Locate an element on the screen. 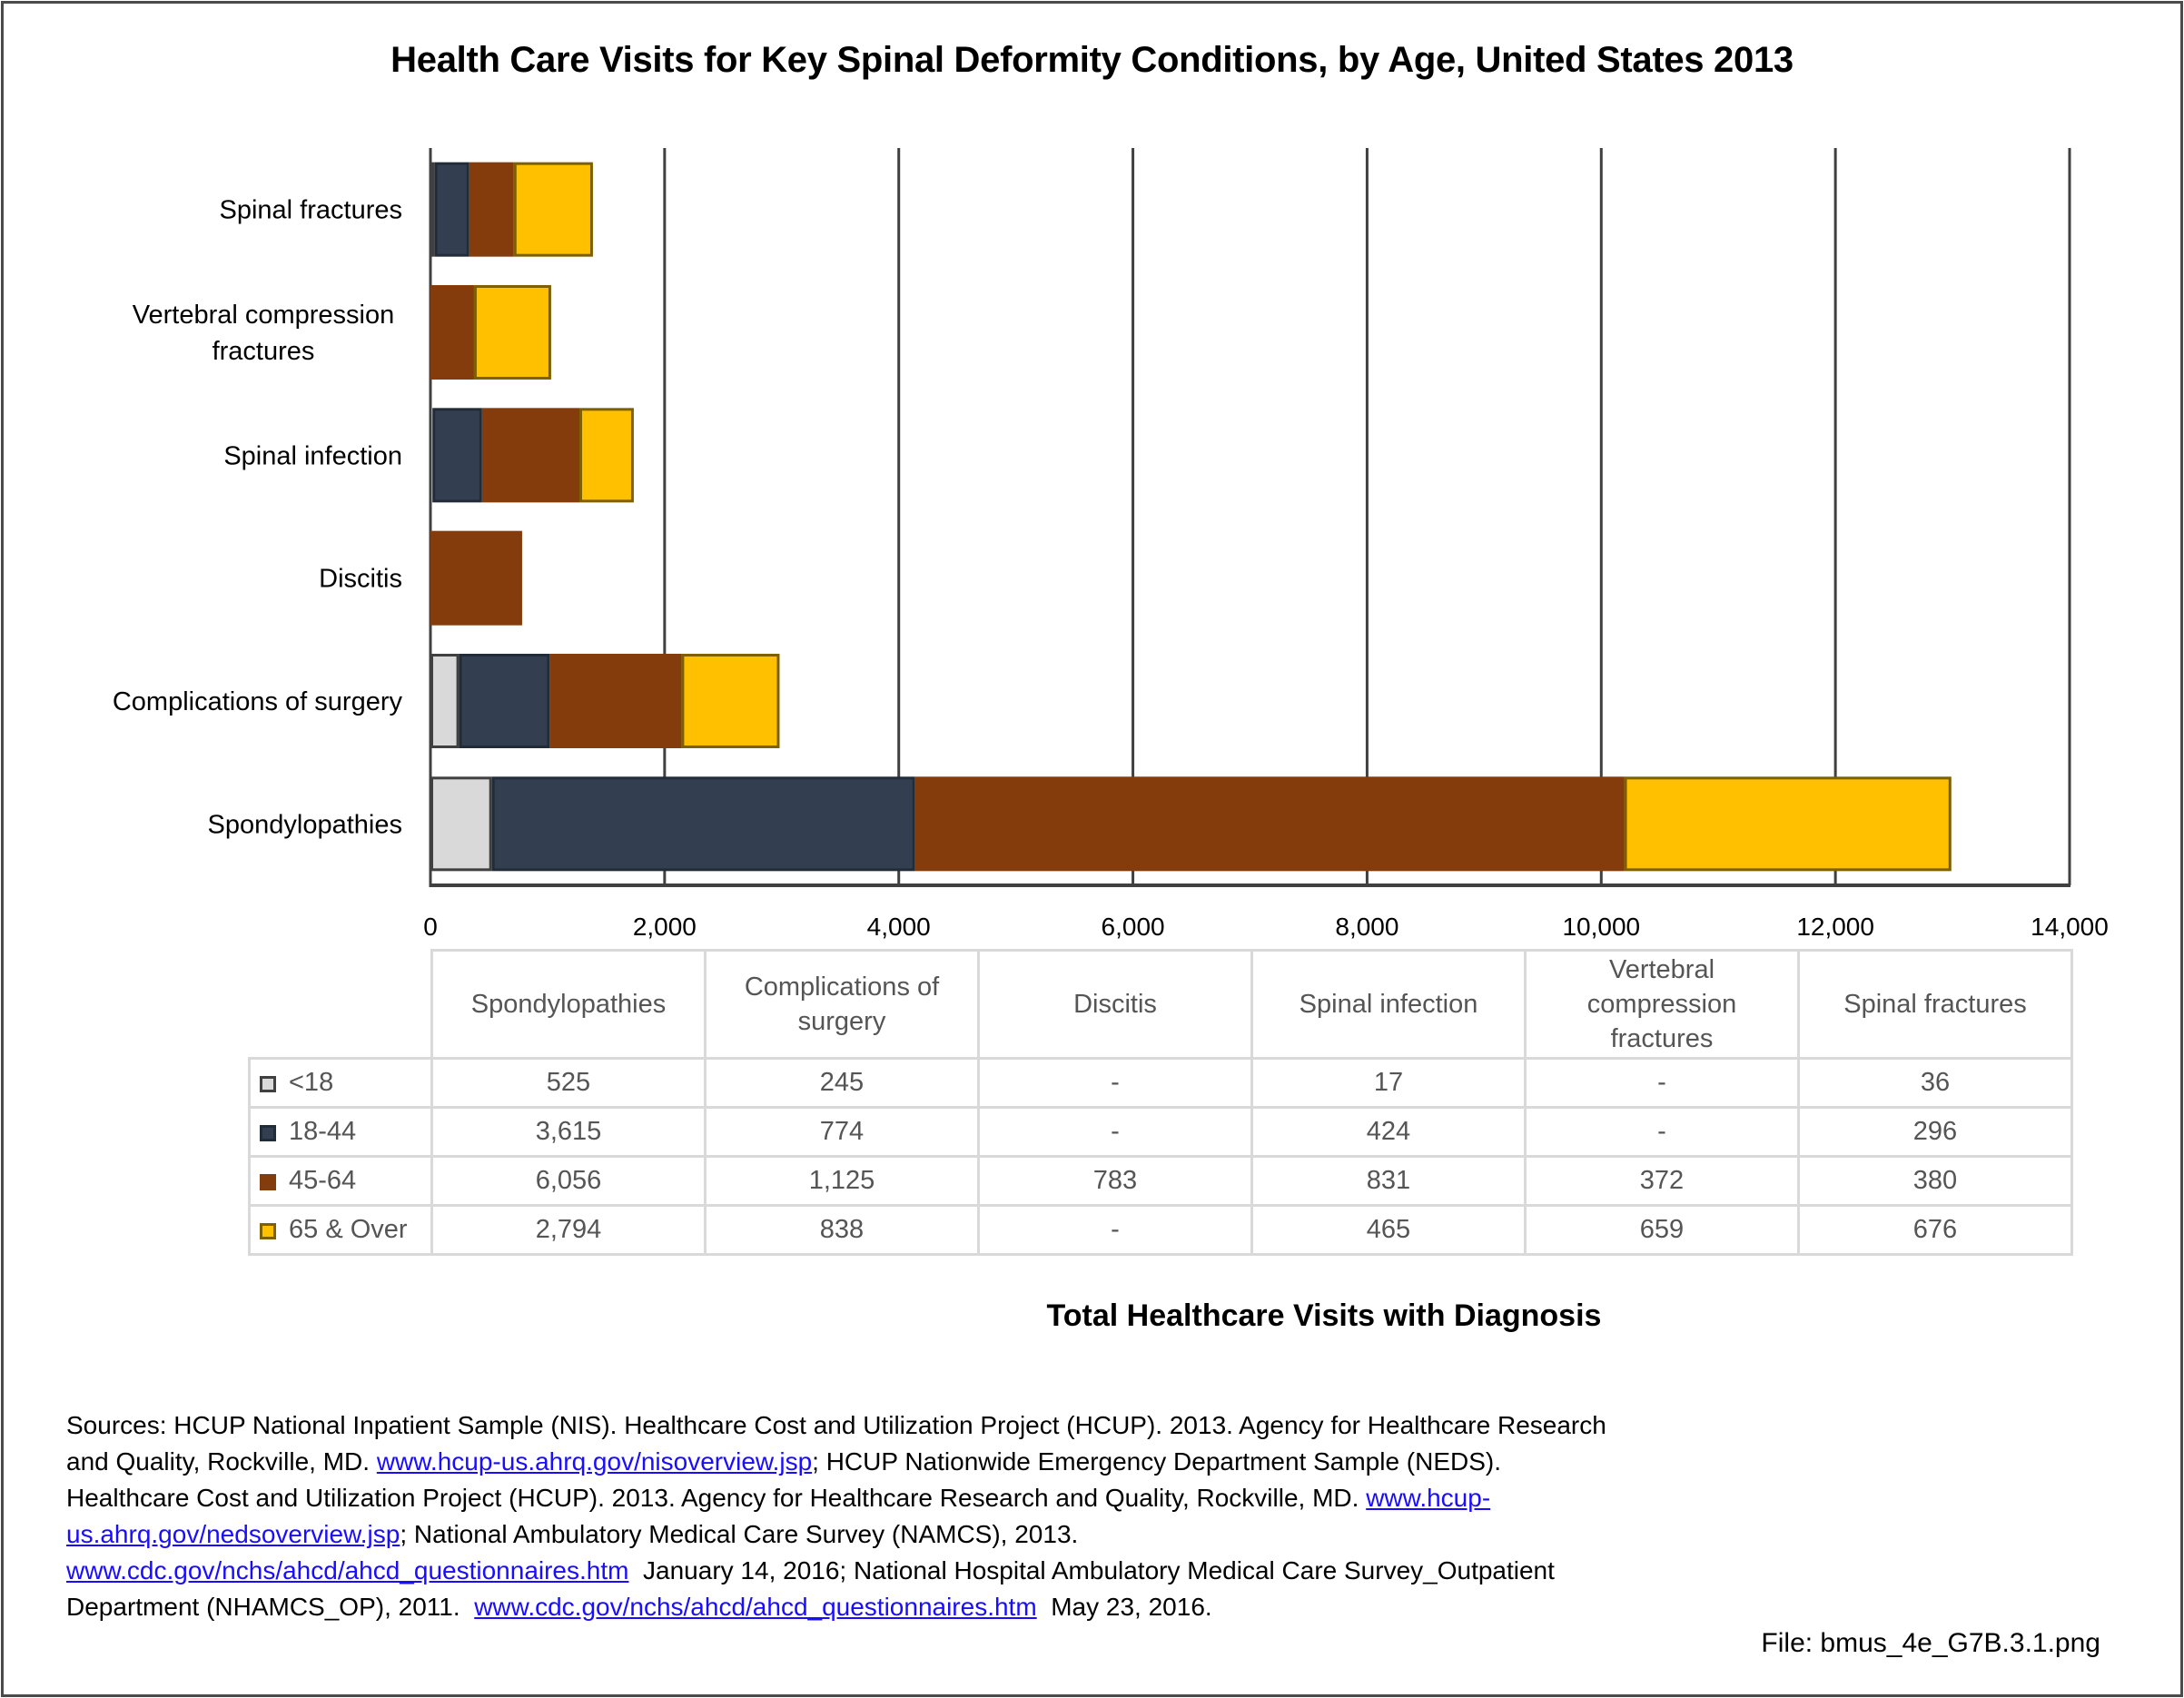 This screenshot has height=1698, width=2184. column-header: Spinal fractures is located at coordinates (1935, 1005).